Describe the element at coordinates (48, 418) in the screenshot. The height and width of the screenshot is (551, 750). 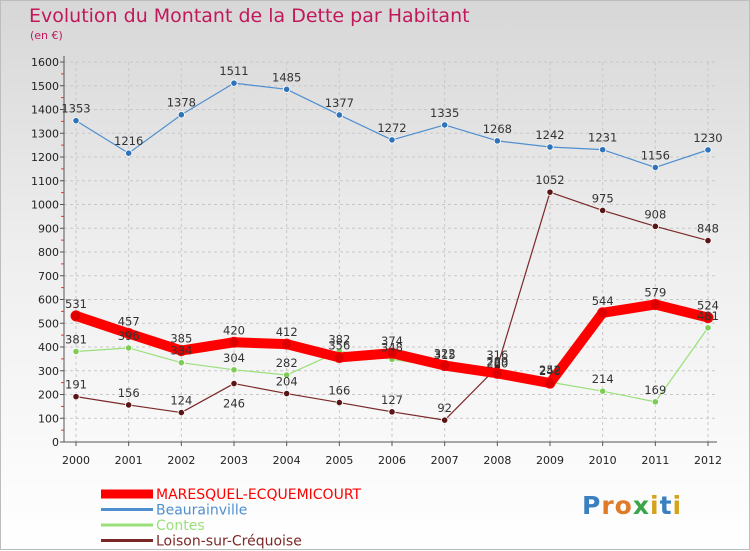
I see `y-tick-label: 100` at that location.